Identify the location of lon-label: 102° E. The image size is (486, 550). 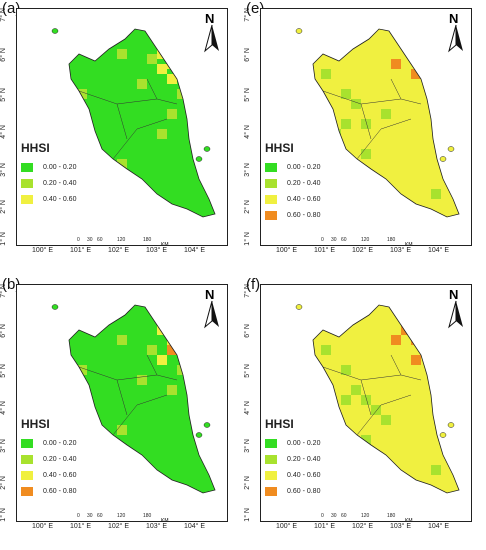
(119, 526).